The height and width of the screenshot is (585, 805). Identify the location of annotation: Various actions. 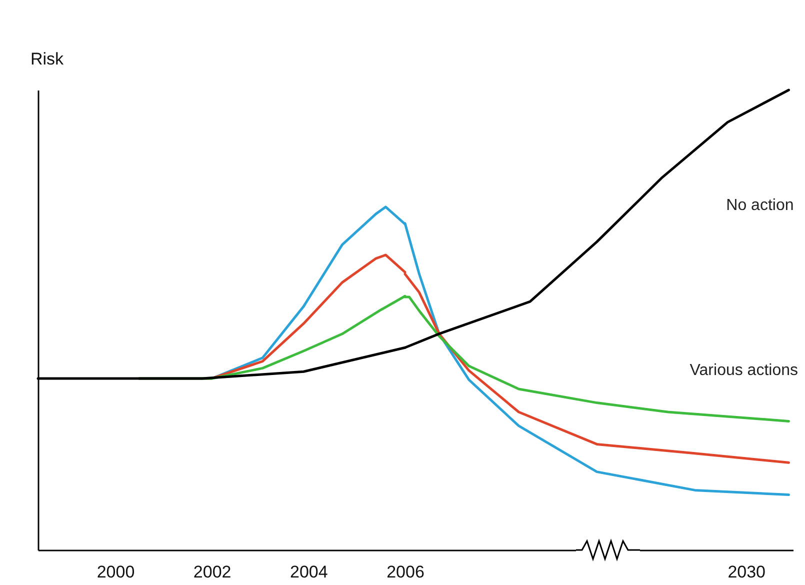
(744, 370).